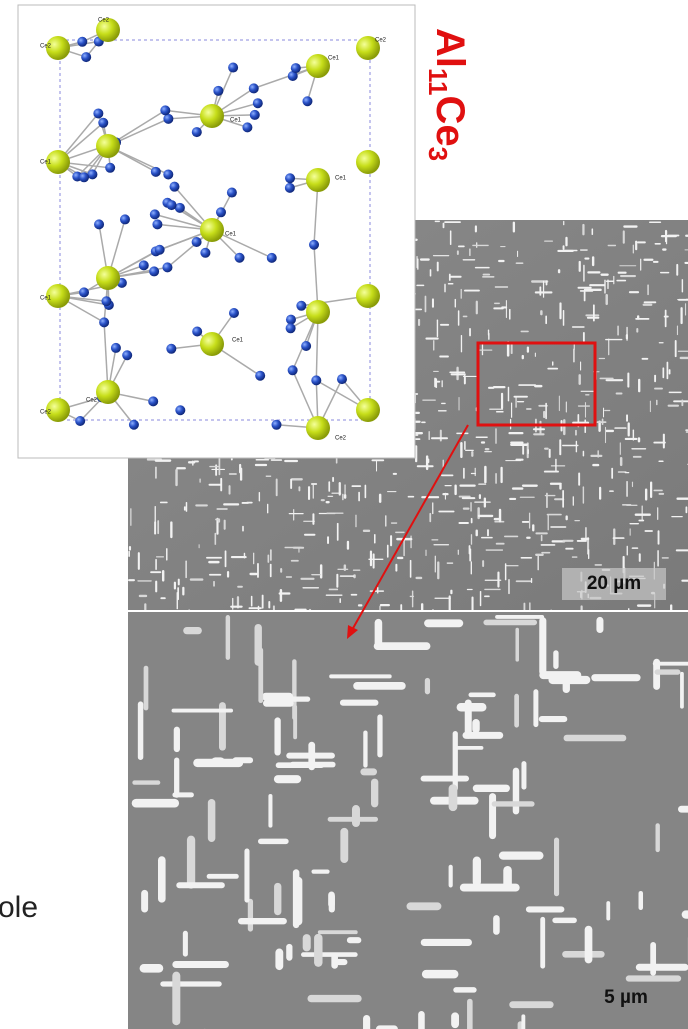 The height and width of the screenshot is (1029, 688). I want to click on scale-bar-label: 20 µm, so click(614, 583).